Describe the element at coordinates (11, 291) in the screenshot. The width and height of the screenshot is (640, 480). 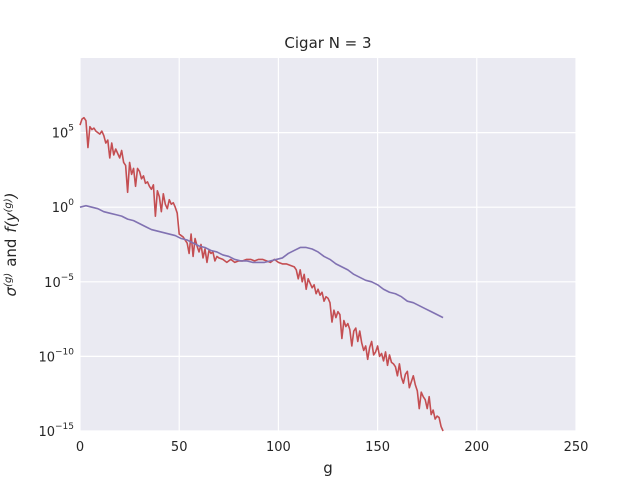
I see `y-label-sigma: σ` at that location.